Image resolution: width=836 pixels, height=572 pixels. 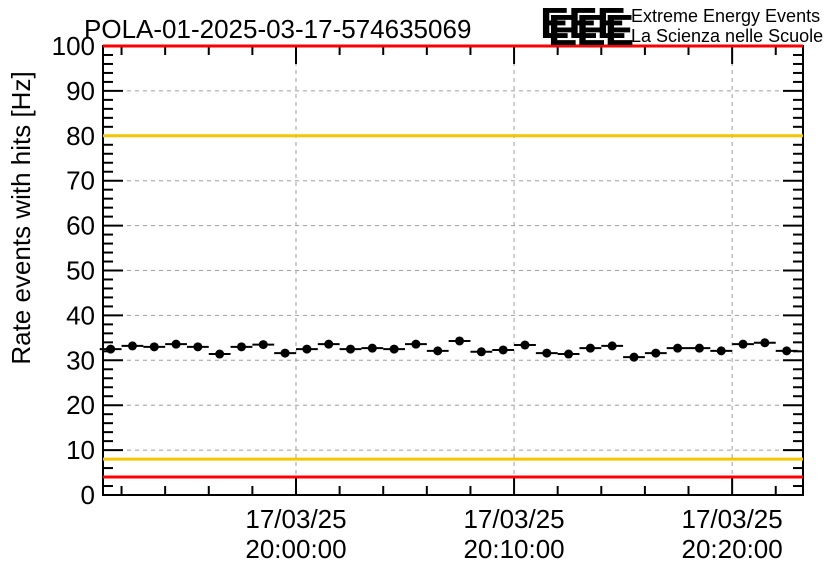 I want to click on eee-logo-shadow: EEE, so click(x=590, y=30).